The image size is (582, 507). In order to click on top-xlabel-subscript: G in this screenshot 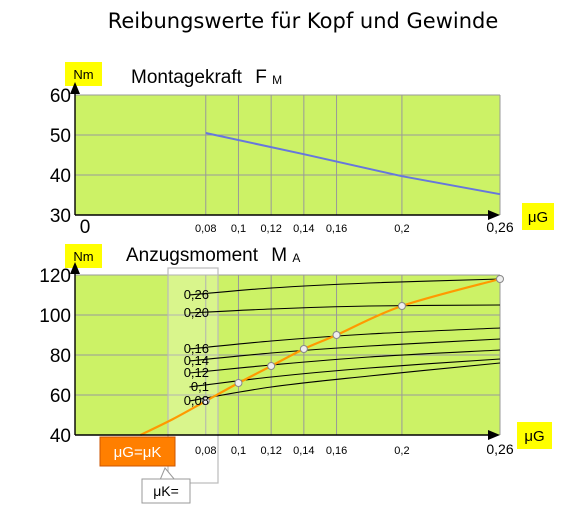, I will do `click(542, 217)`.